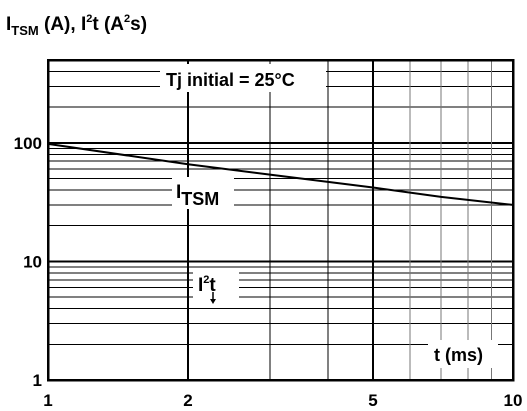 This screenshot has width=527, height=411. I want to click on i2t-label-main: I, so click(200, 285).